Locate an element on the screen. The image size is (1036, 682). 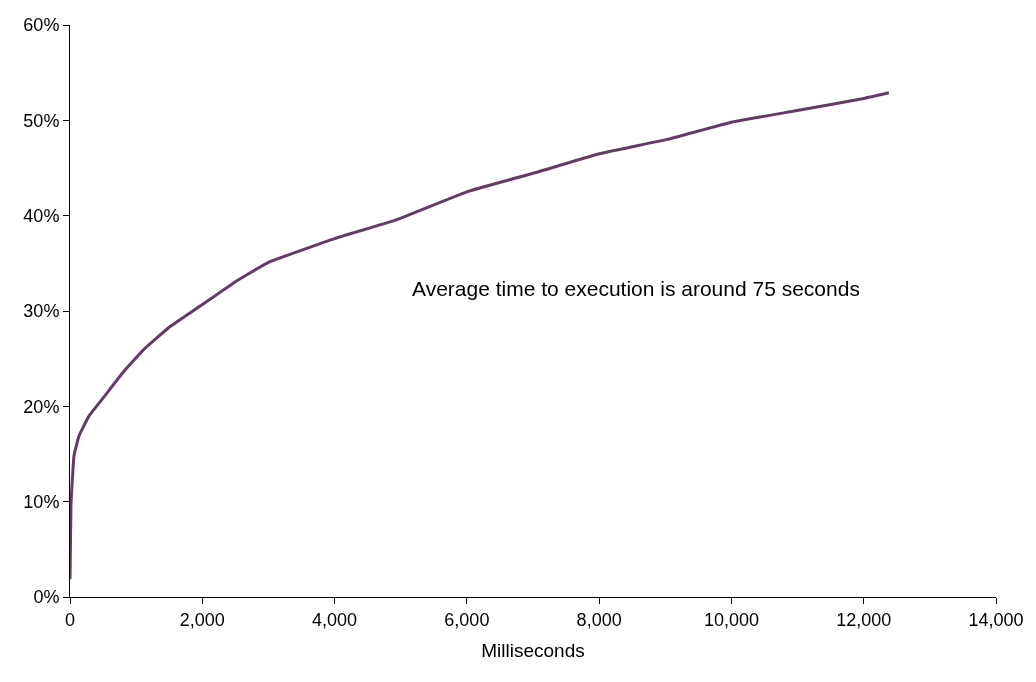
y-tick-label: 30% is located at coordinates (41, 311).